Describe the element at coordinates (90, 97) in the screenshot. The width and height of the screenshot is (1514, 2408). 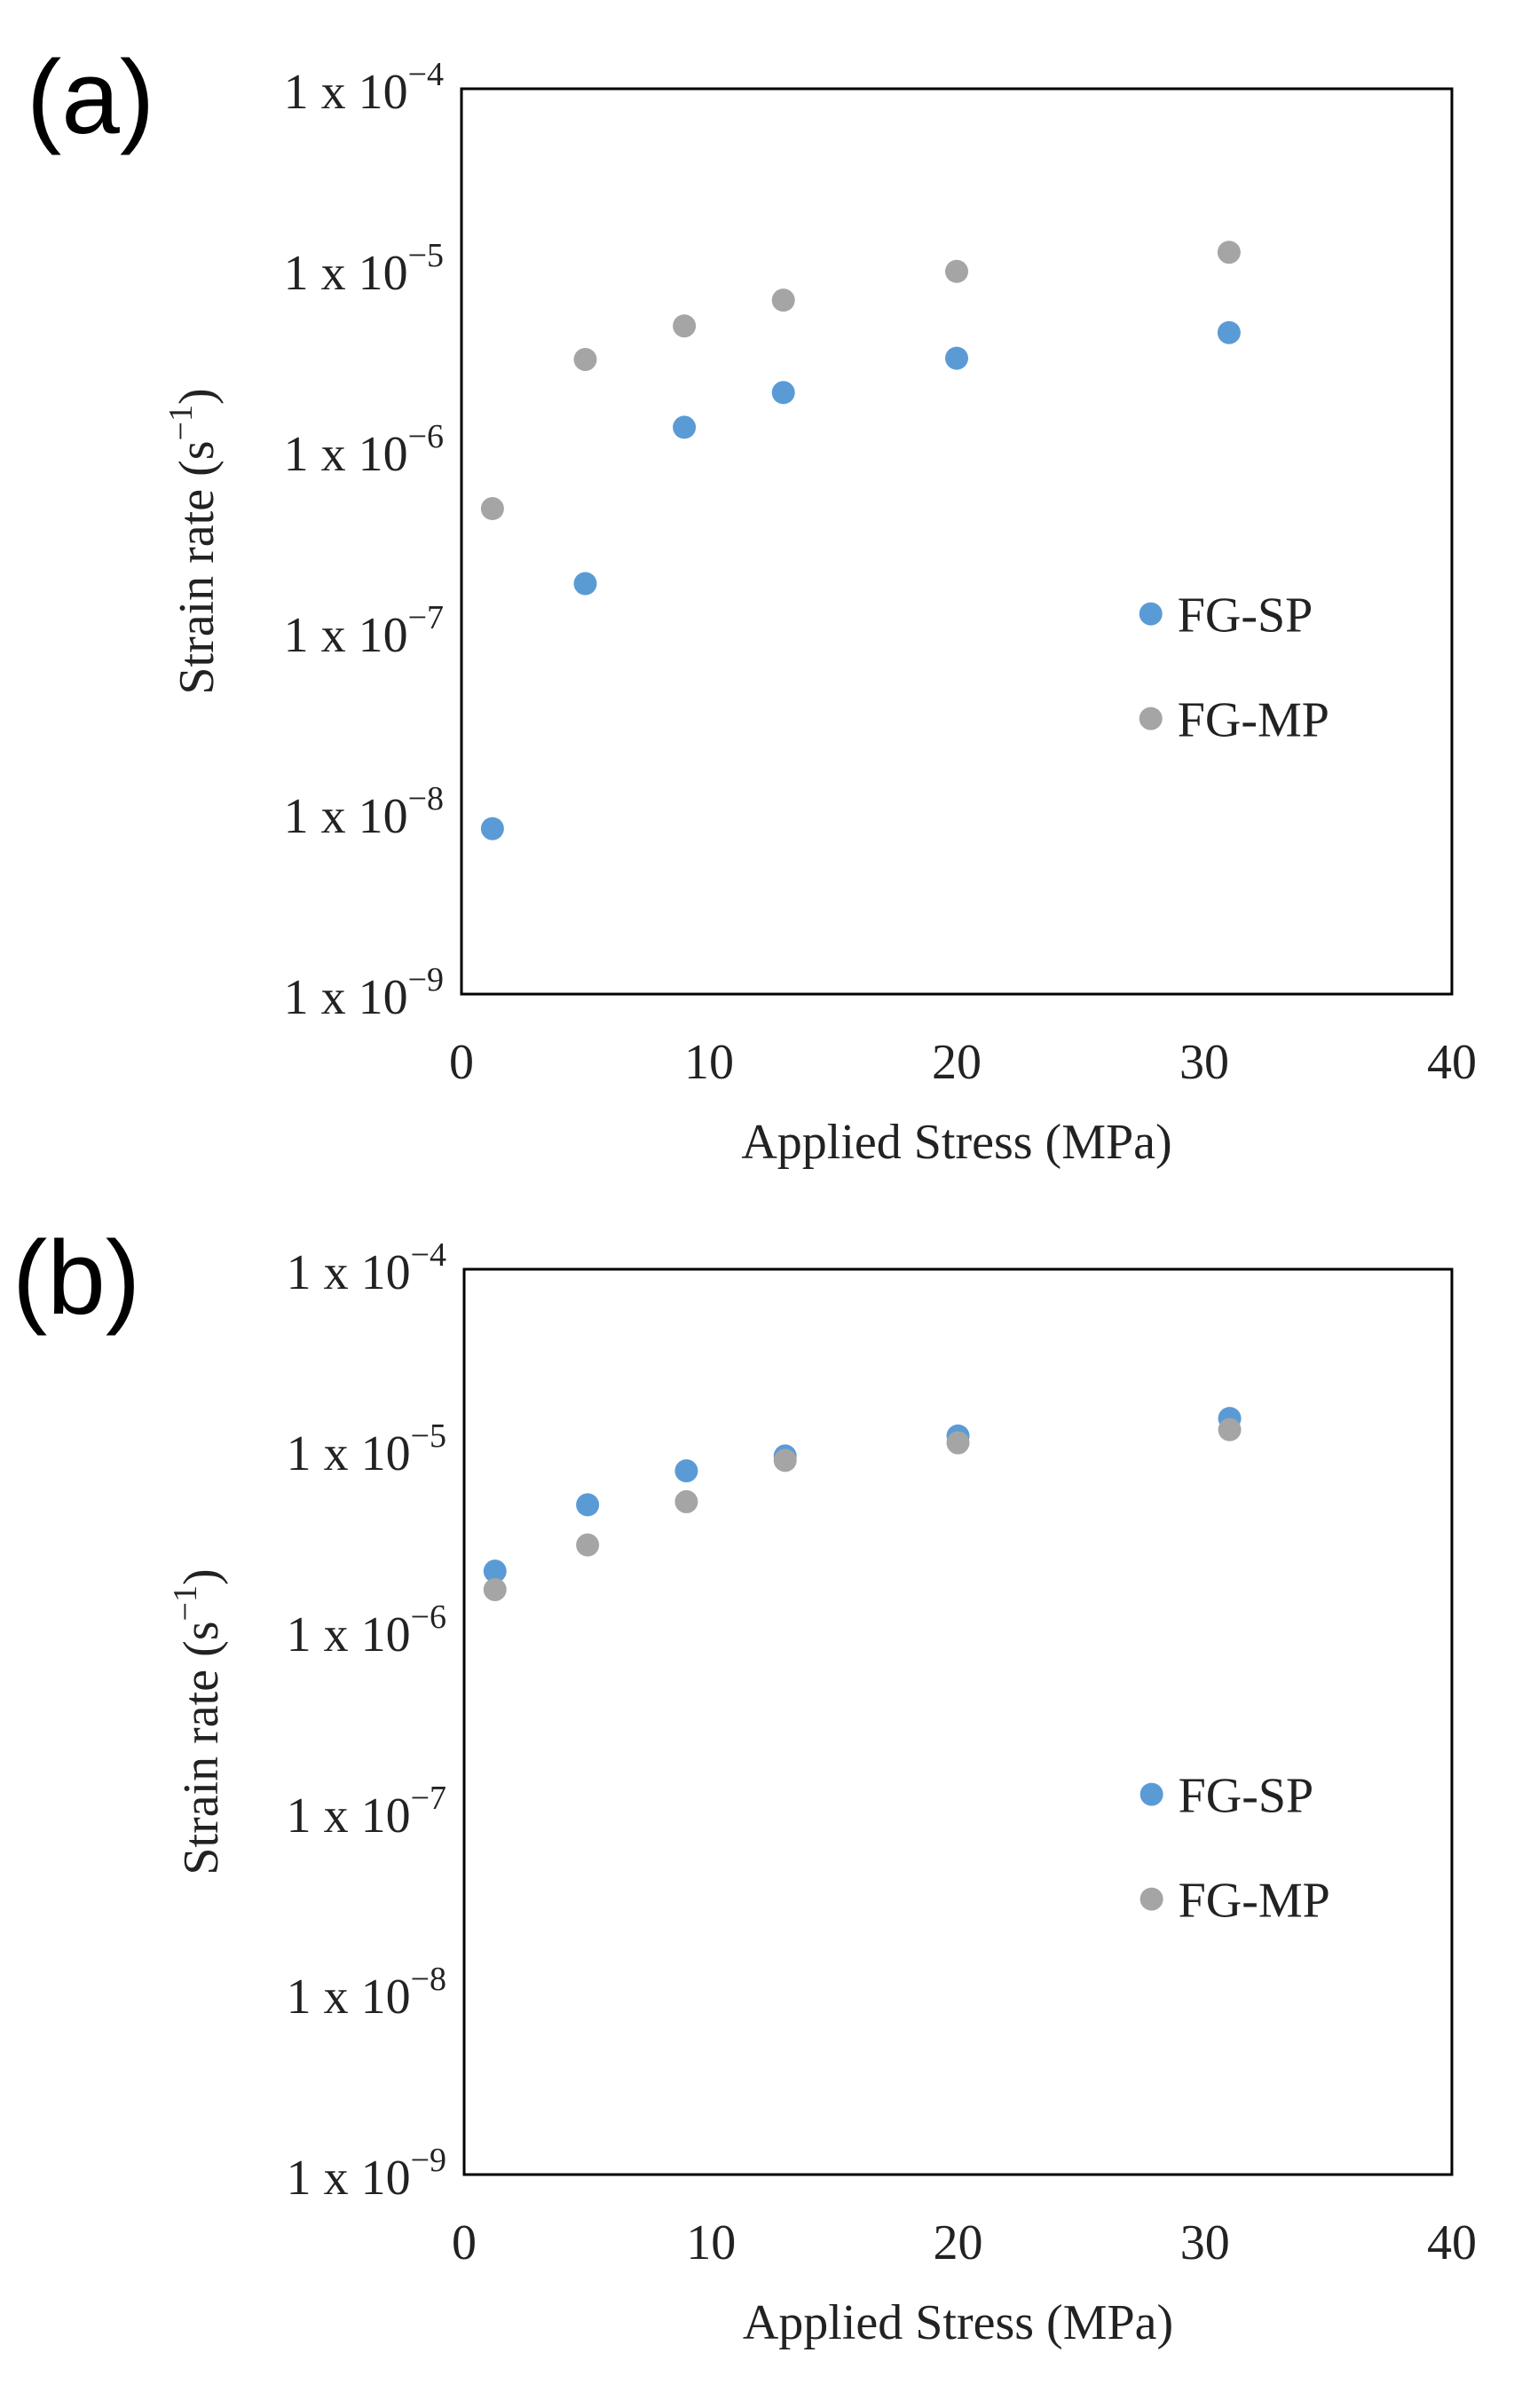
I see `panel-label: (a)` at that location.